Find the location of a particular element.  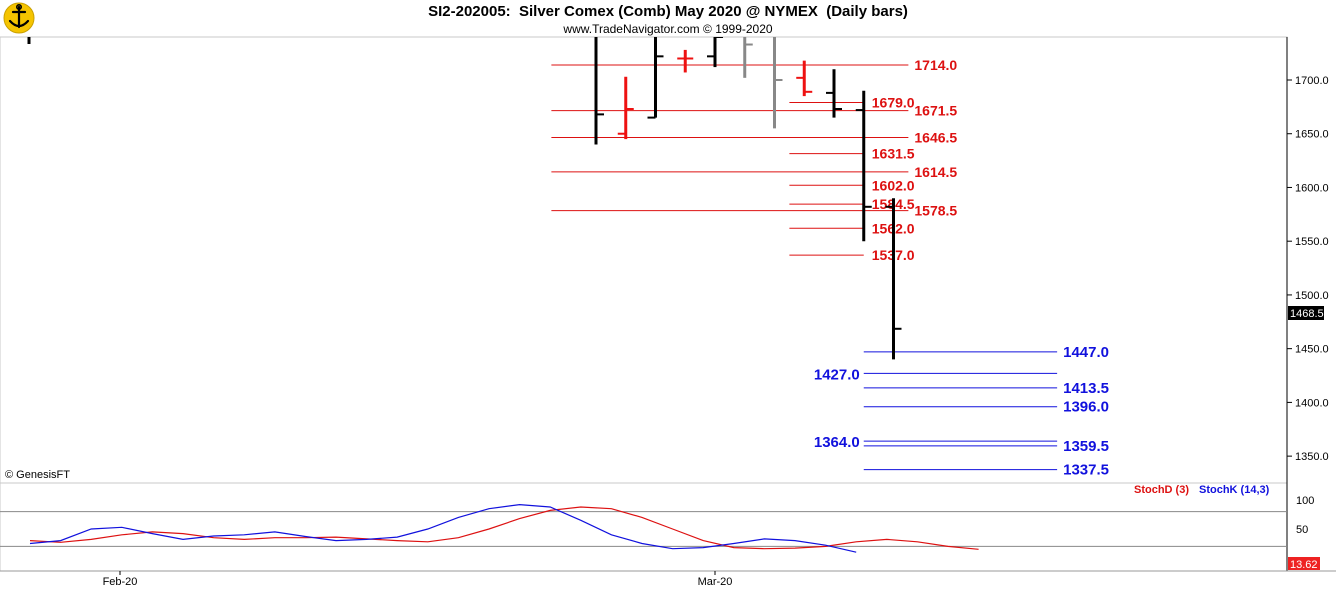

time-axis: Feb-20 Mar-20 is located at coordinates (418, 579).